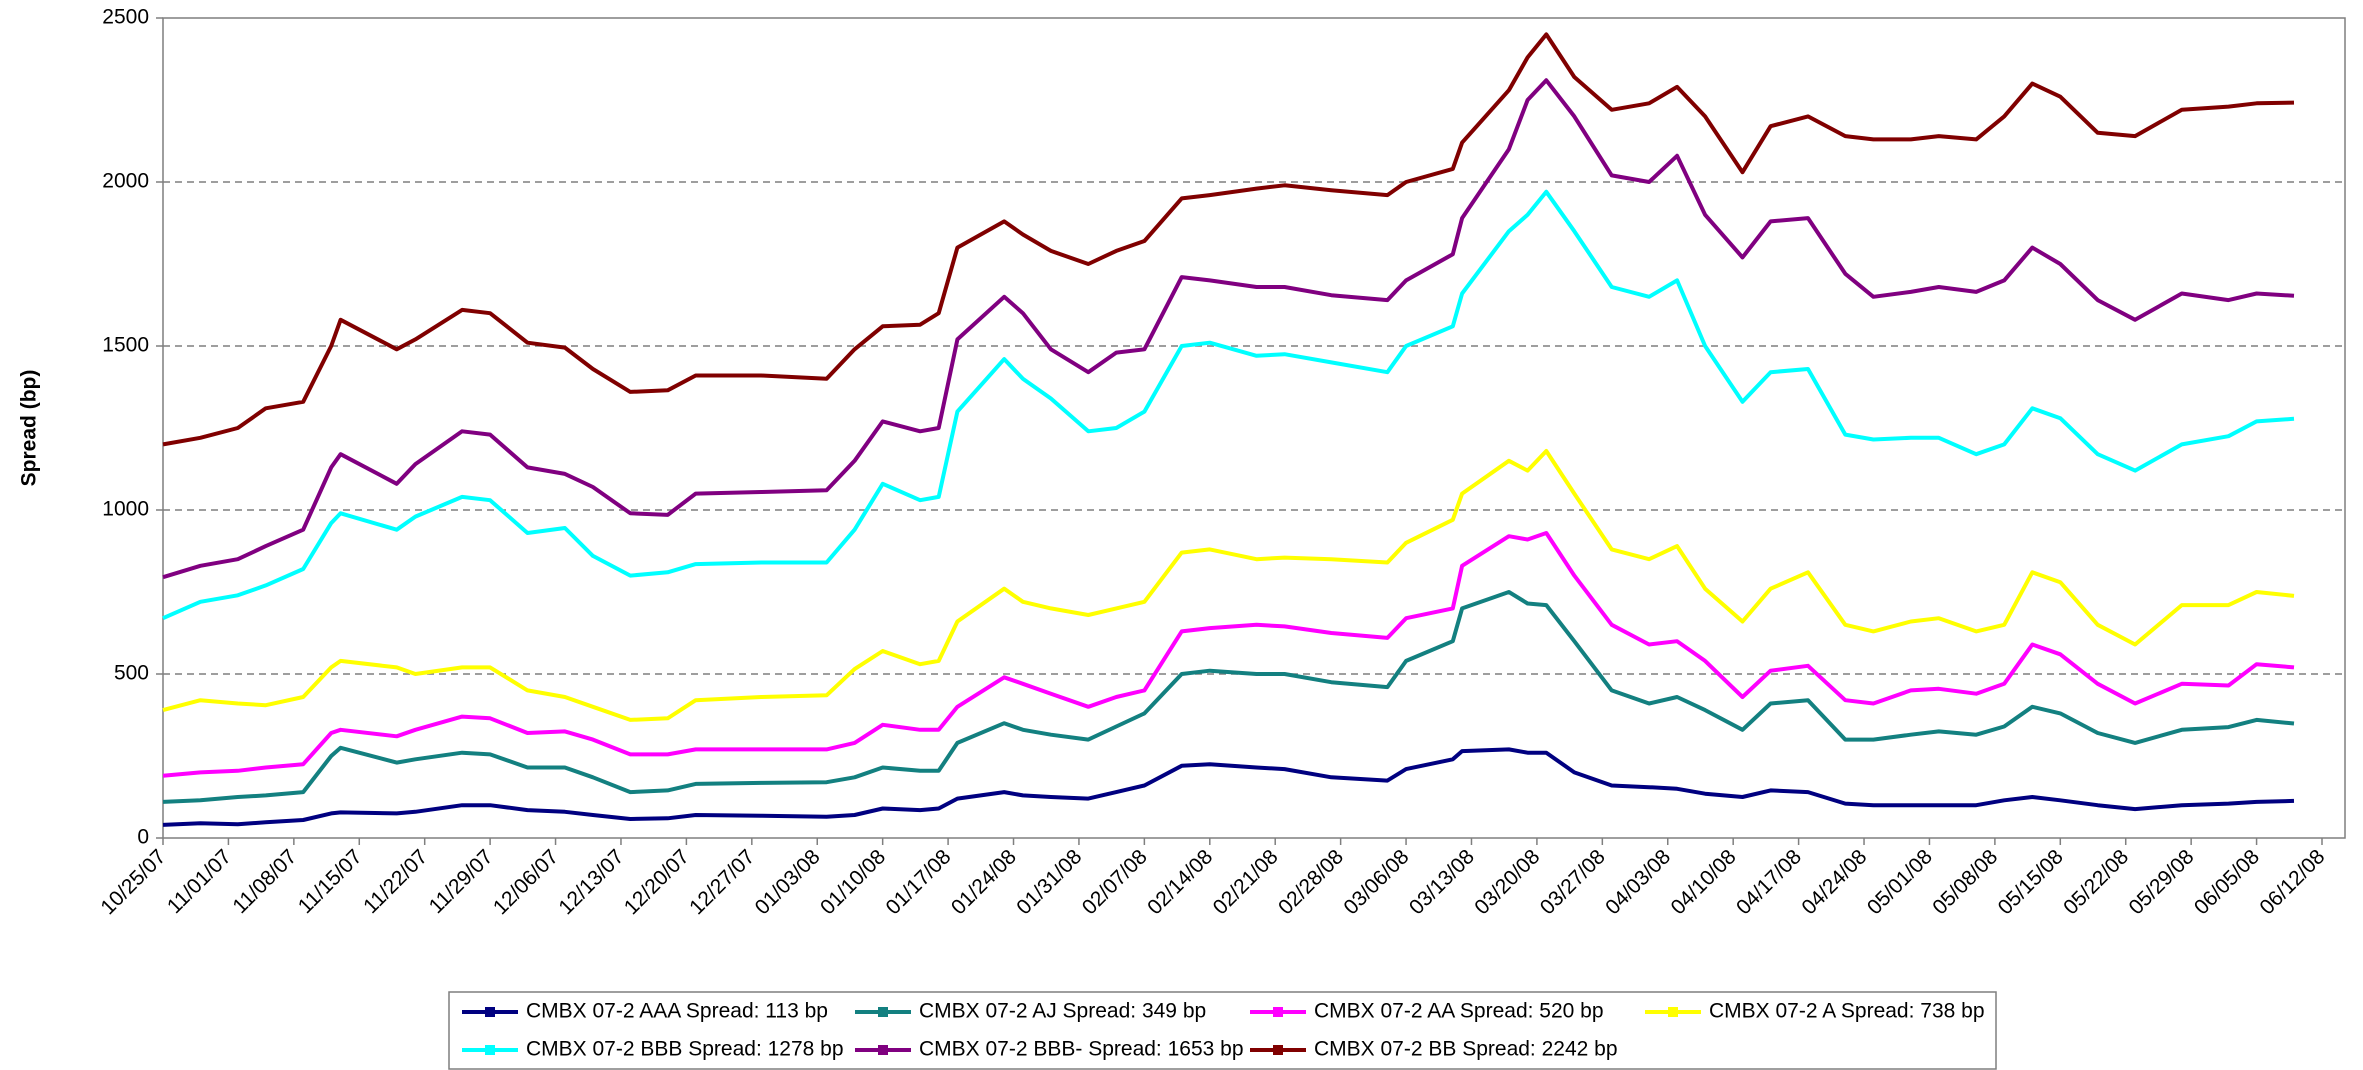 The height and width of the screenshot is (1070, 2363). What do you see at coordinates (1442, 882) in the screenshot?
I see `x-tick-label: 03/13/08` at bounding box center [1442, 882].